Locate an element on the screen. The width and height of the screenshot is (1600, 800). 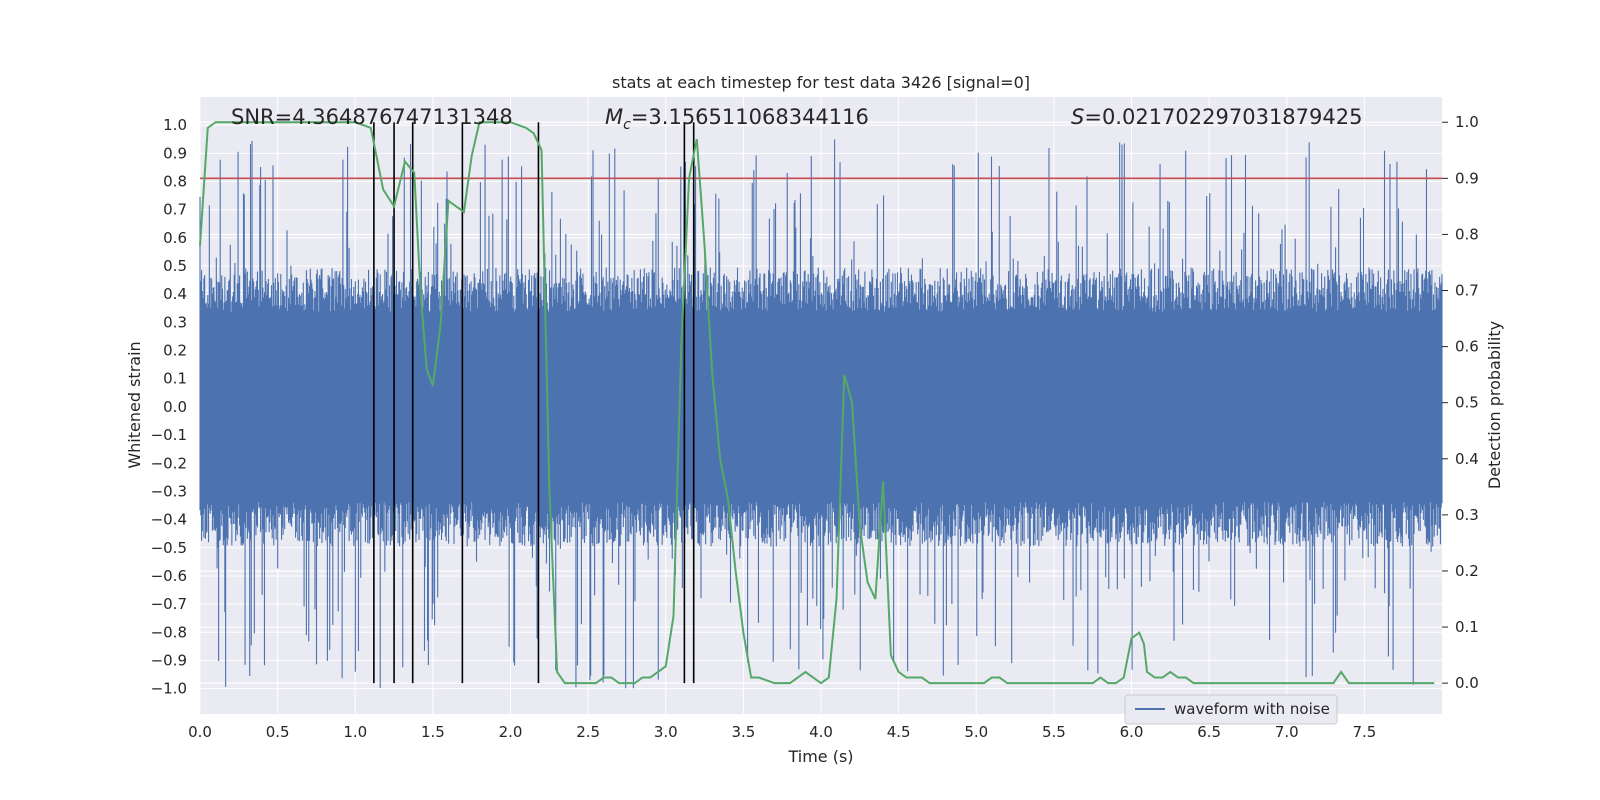
right-axis: 1.0 0.9 0.8 0.7 0.6 0.5 0.4 0.3 0.2 0.1 0.0 is located at coordinates (1460, 402).